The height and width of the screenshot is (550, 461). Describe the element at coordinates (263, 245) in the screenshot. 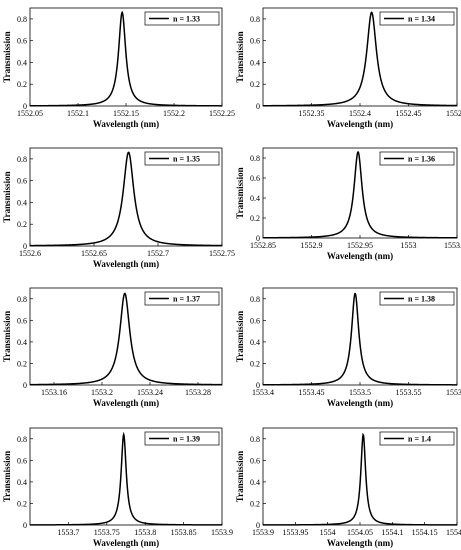

I see `x-tick-label: 1552.85` at that location.